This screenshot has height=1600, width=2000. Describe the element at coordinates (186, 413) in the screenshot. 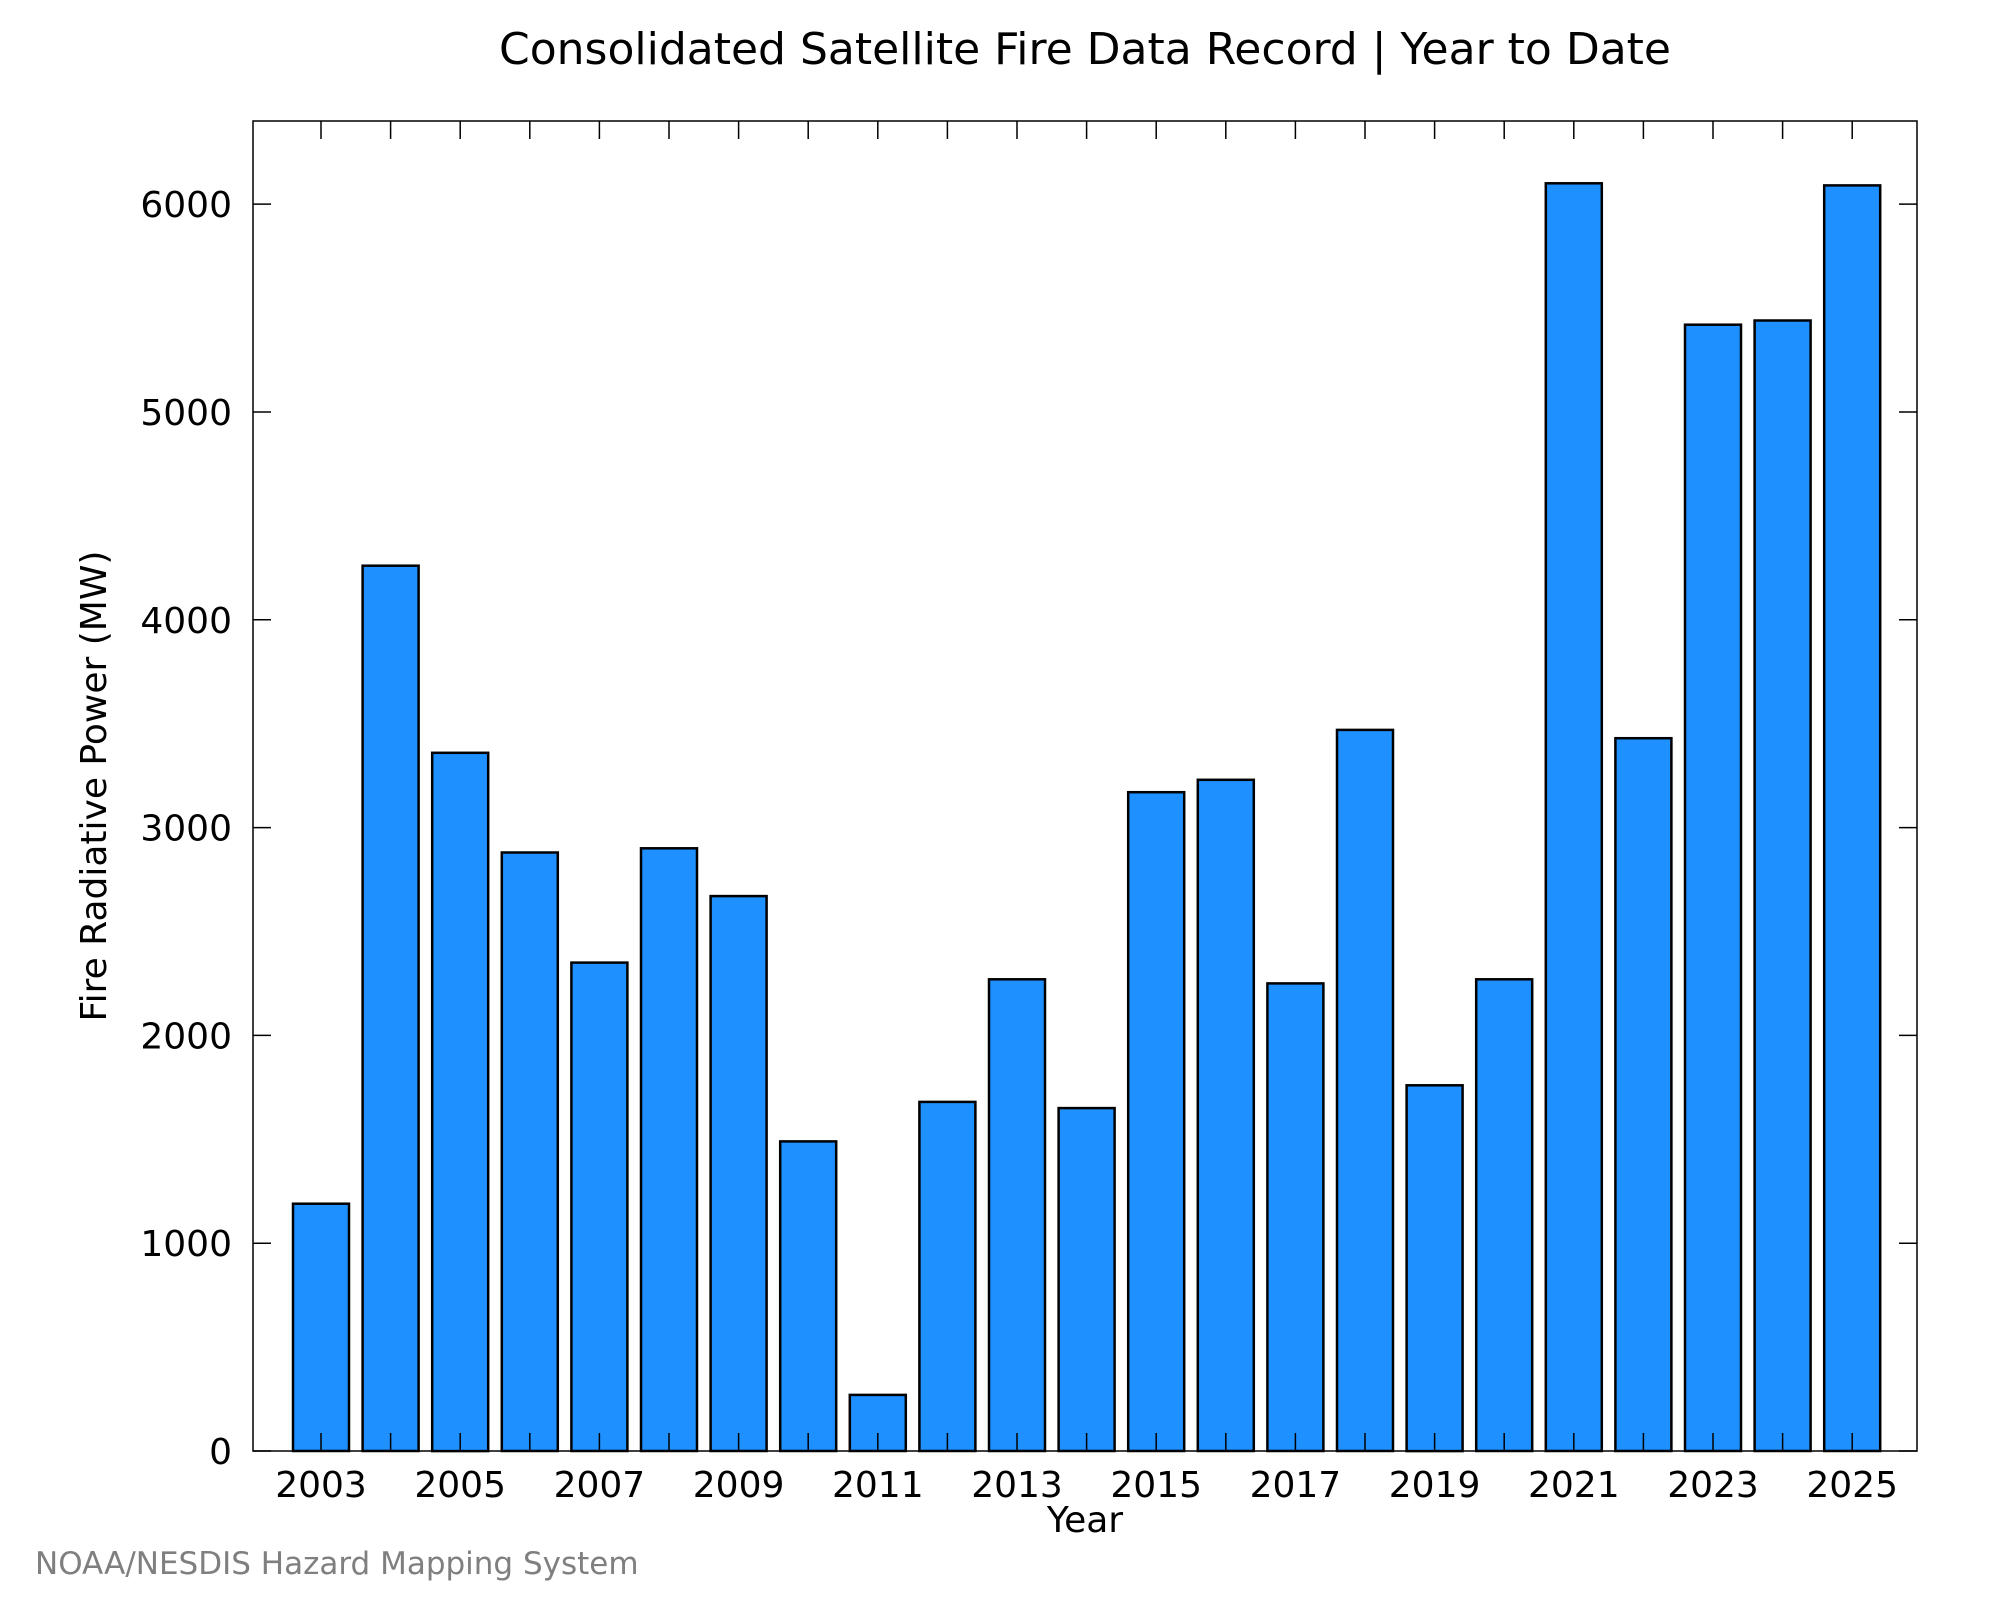

I see `y-tick-label-5000: 5000` at that location.